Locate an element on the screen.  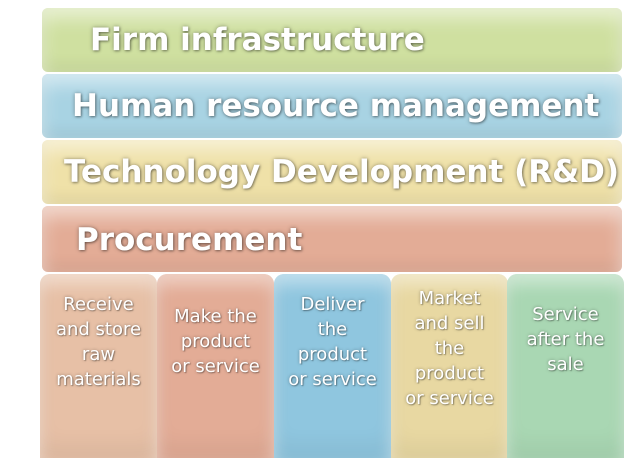
primary-activity-inbound-logistics: Receive and store raw materials is located at coordinates (98, 366).